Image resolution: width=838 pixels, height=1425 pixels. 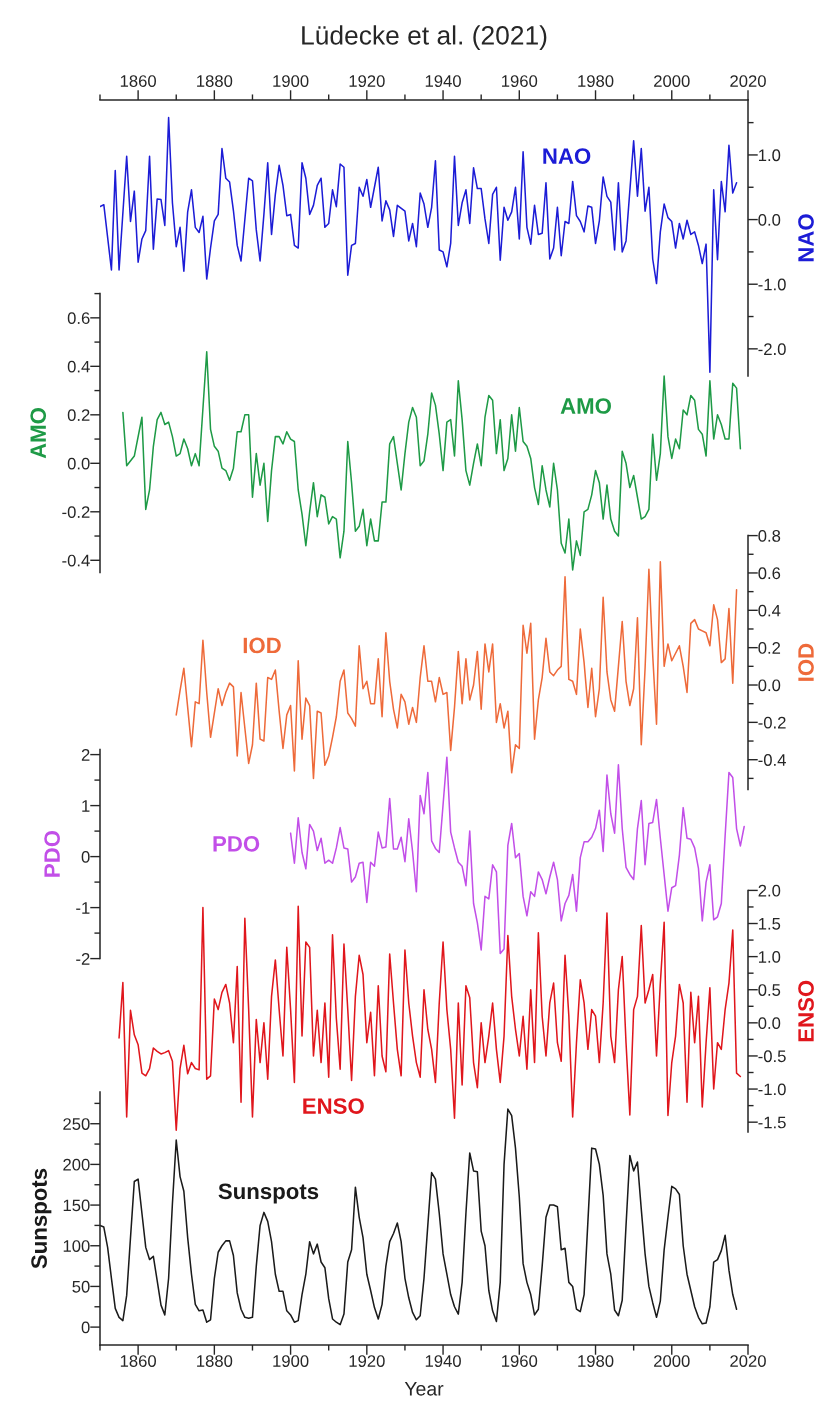 I want to click on y-tick-label: 0.2, so click(x=78, y=415).